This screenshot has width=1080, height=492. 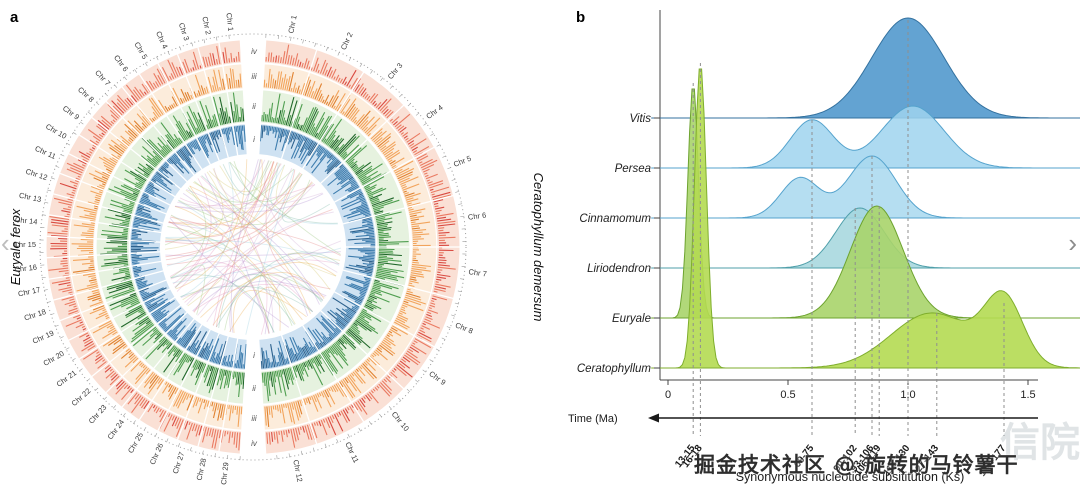 I want to click on chromosome-label: Chr 22, so click(x=81, y=397).